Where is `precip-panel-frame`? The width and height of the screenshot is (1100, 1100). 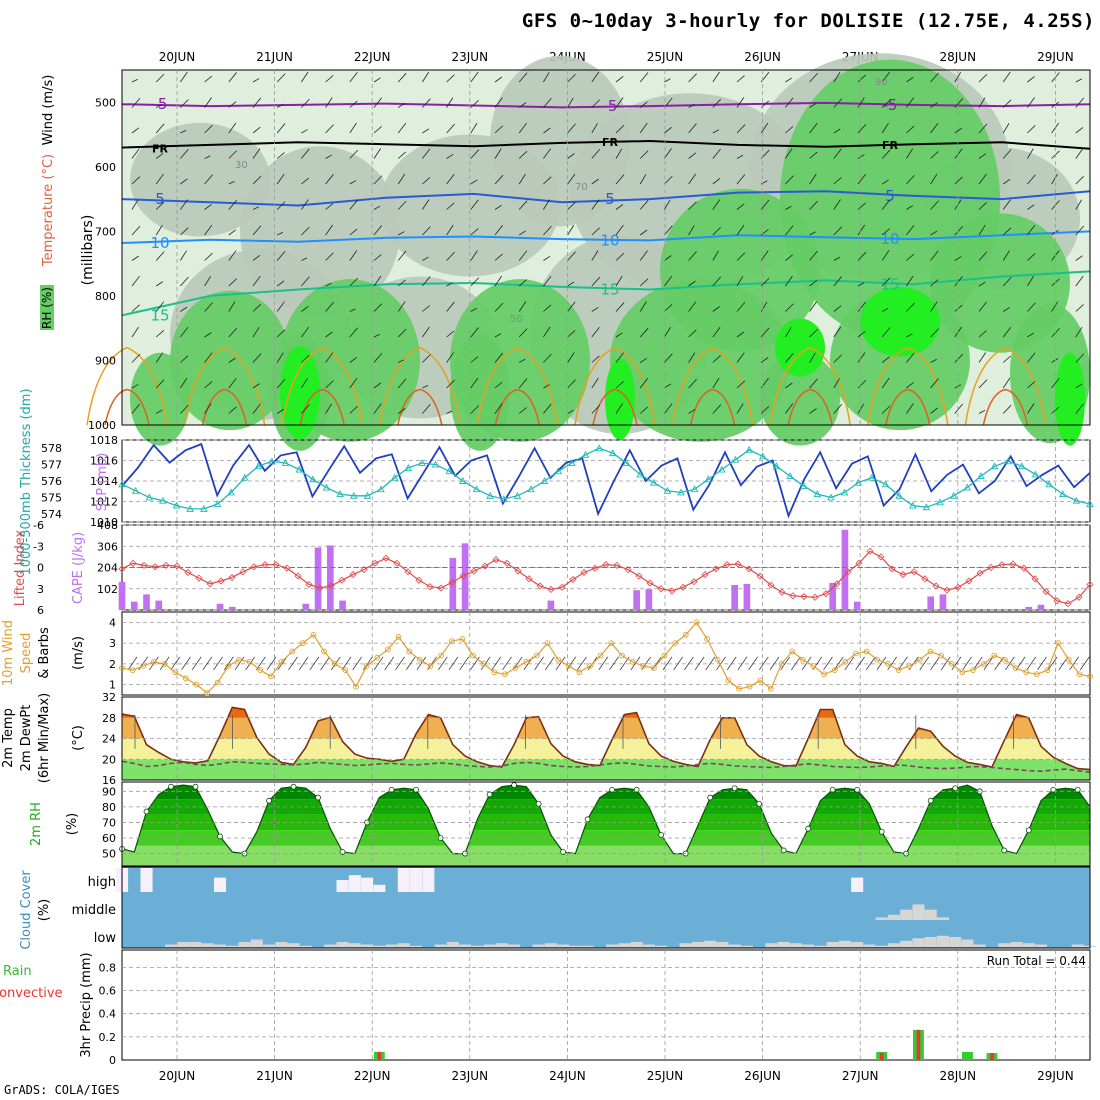
precip-panel-frame is located at coordinates (606, 1005).